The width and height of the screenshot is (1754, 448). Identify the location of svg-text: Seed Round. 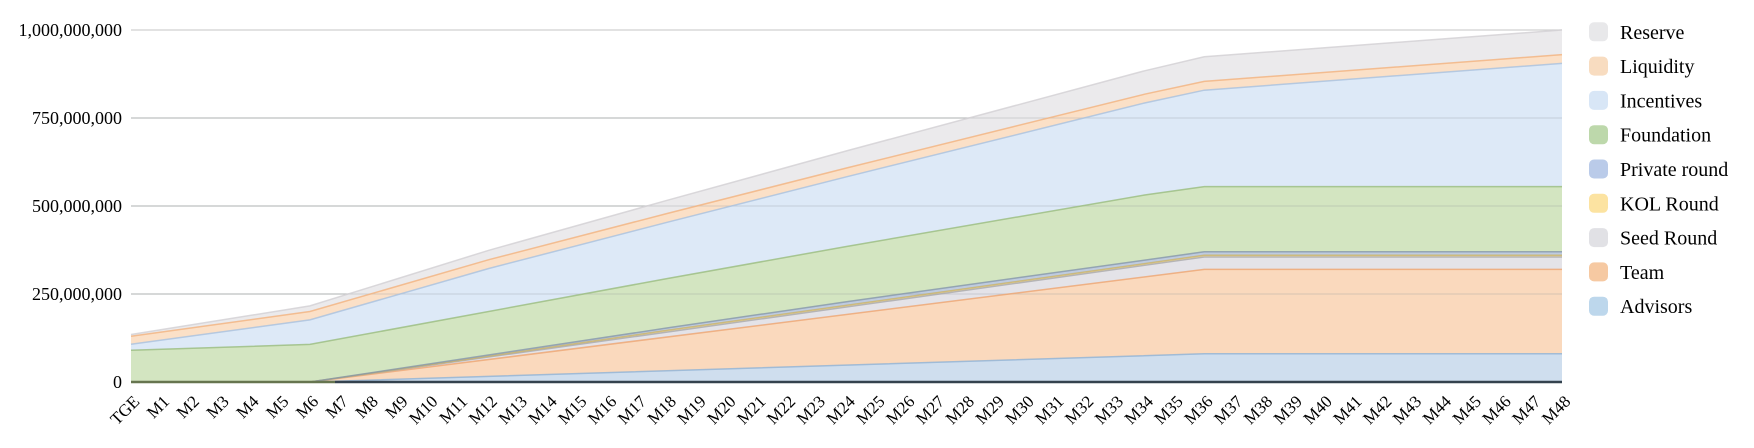
(1668, 239).